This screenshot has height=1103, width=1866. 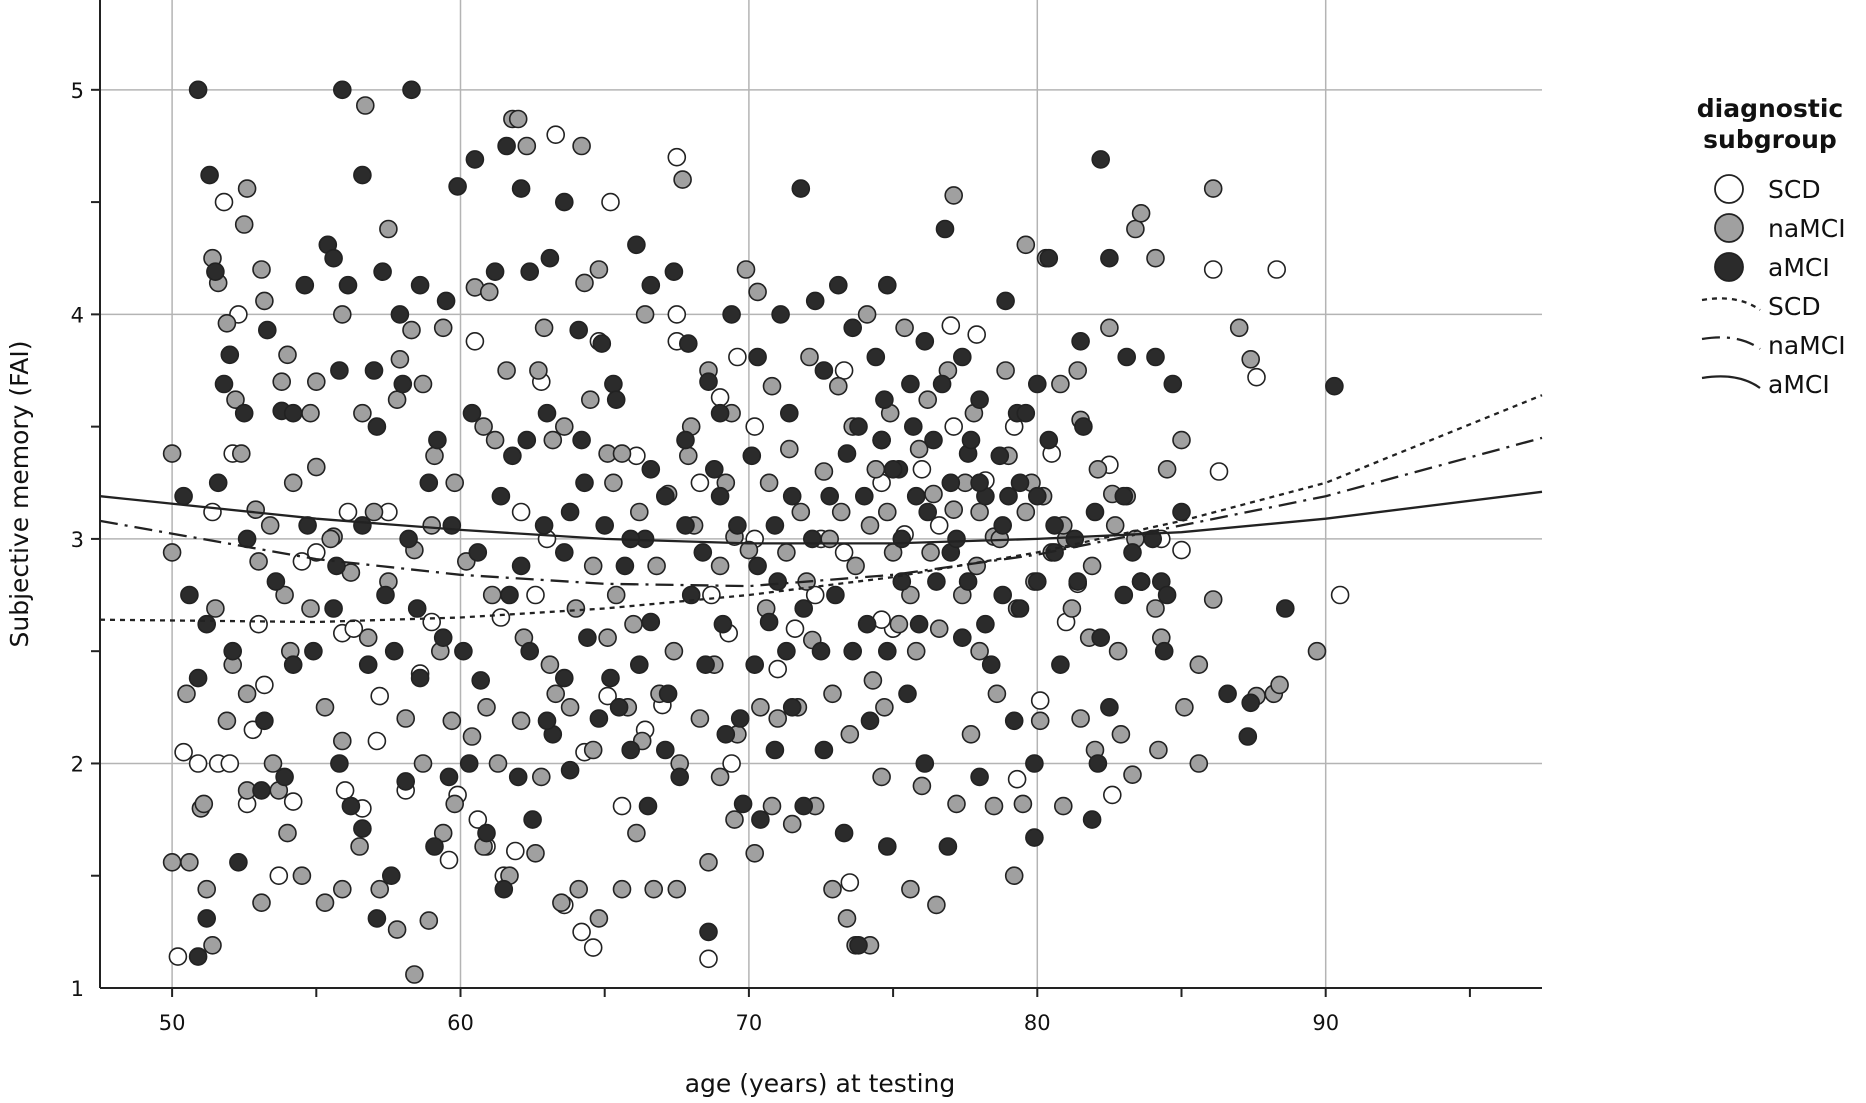 What do you see at coordinates (77, 989) in the screenshot?
I see `y-tick-label: 1` at bounding box center [77, 989].